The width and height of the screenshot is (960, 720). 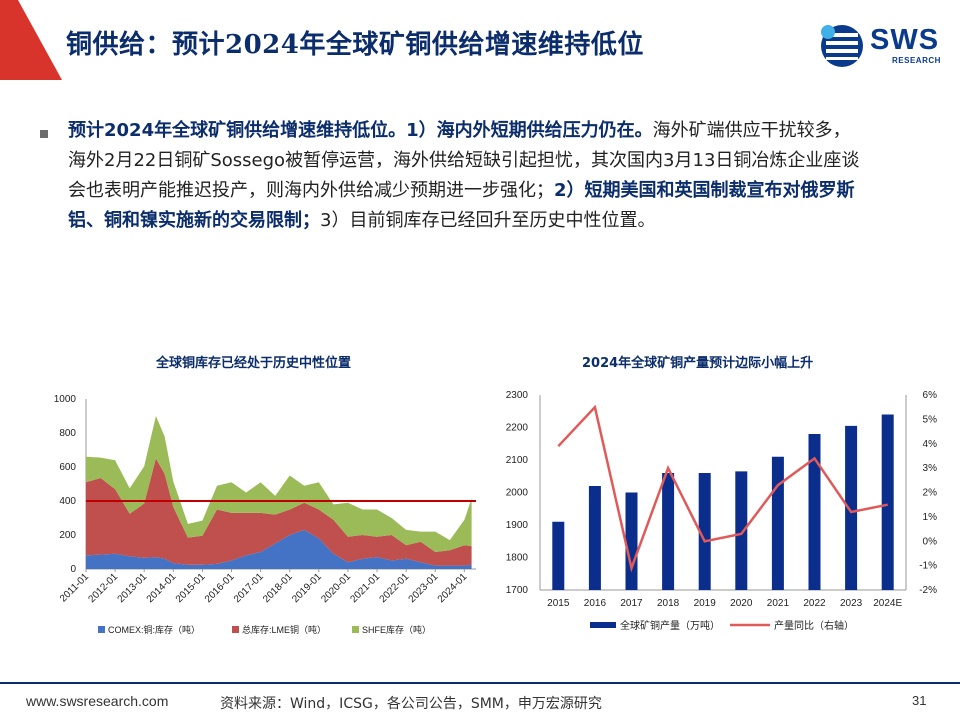 What do you see at coordinates (249, 588) in the screenshot?
I see `x-tick-label: 2017-01` at bounding box center [249, 588].